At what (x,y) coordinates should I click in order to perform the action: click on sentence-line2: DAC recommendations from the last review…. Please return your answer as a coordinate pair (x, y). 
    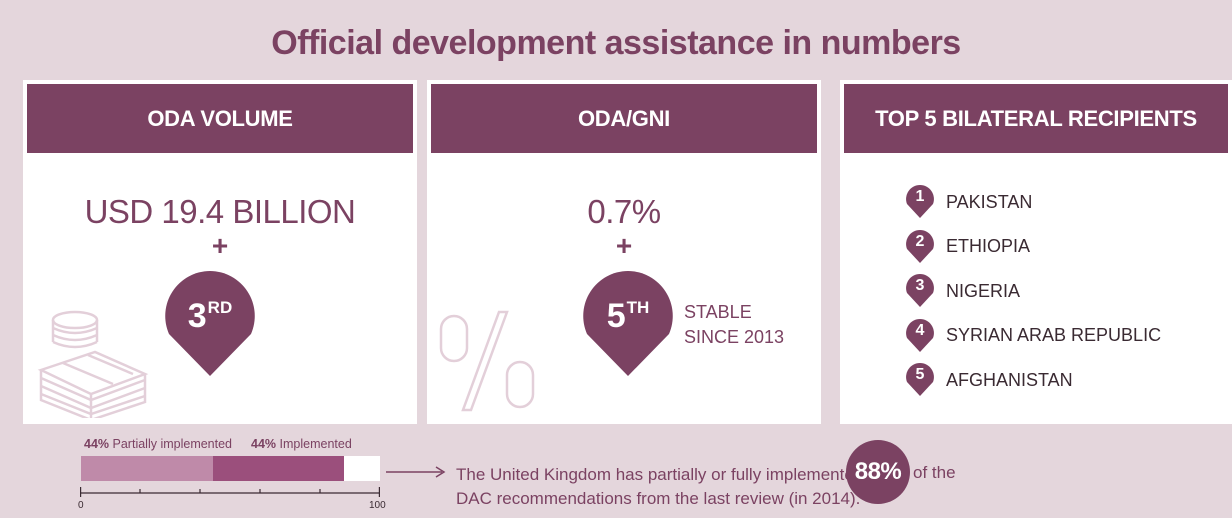
    Looking at the image, I should click on (658, 498).